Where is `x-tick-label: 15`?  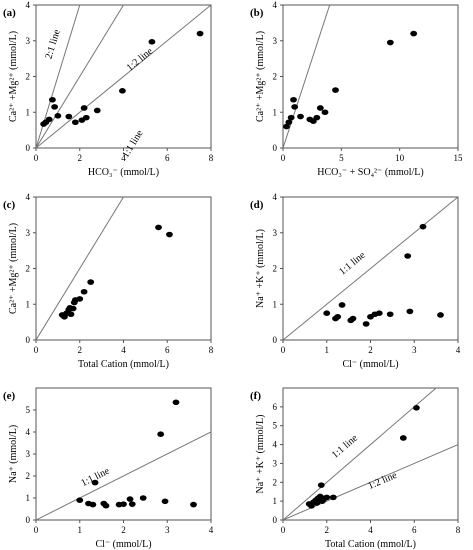
x-tick-label: 15 is located at coordinates (459, 158).